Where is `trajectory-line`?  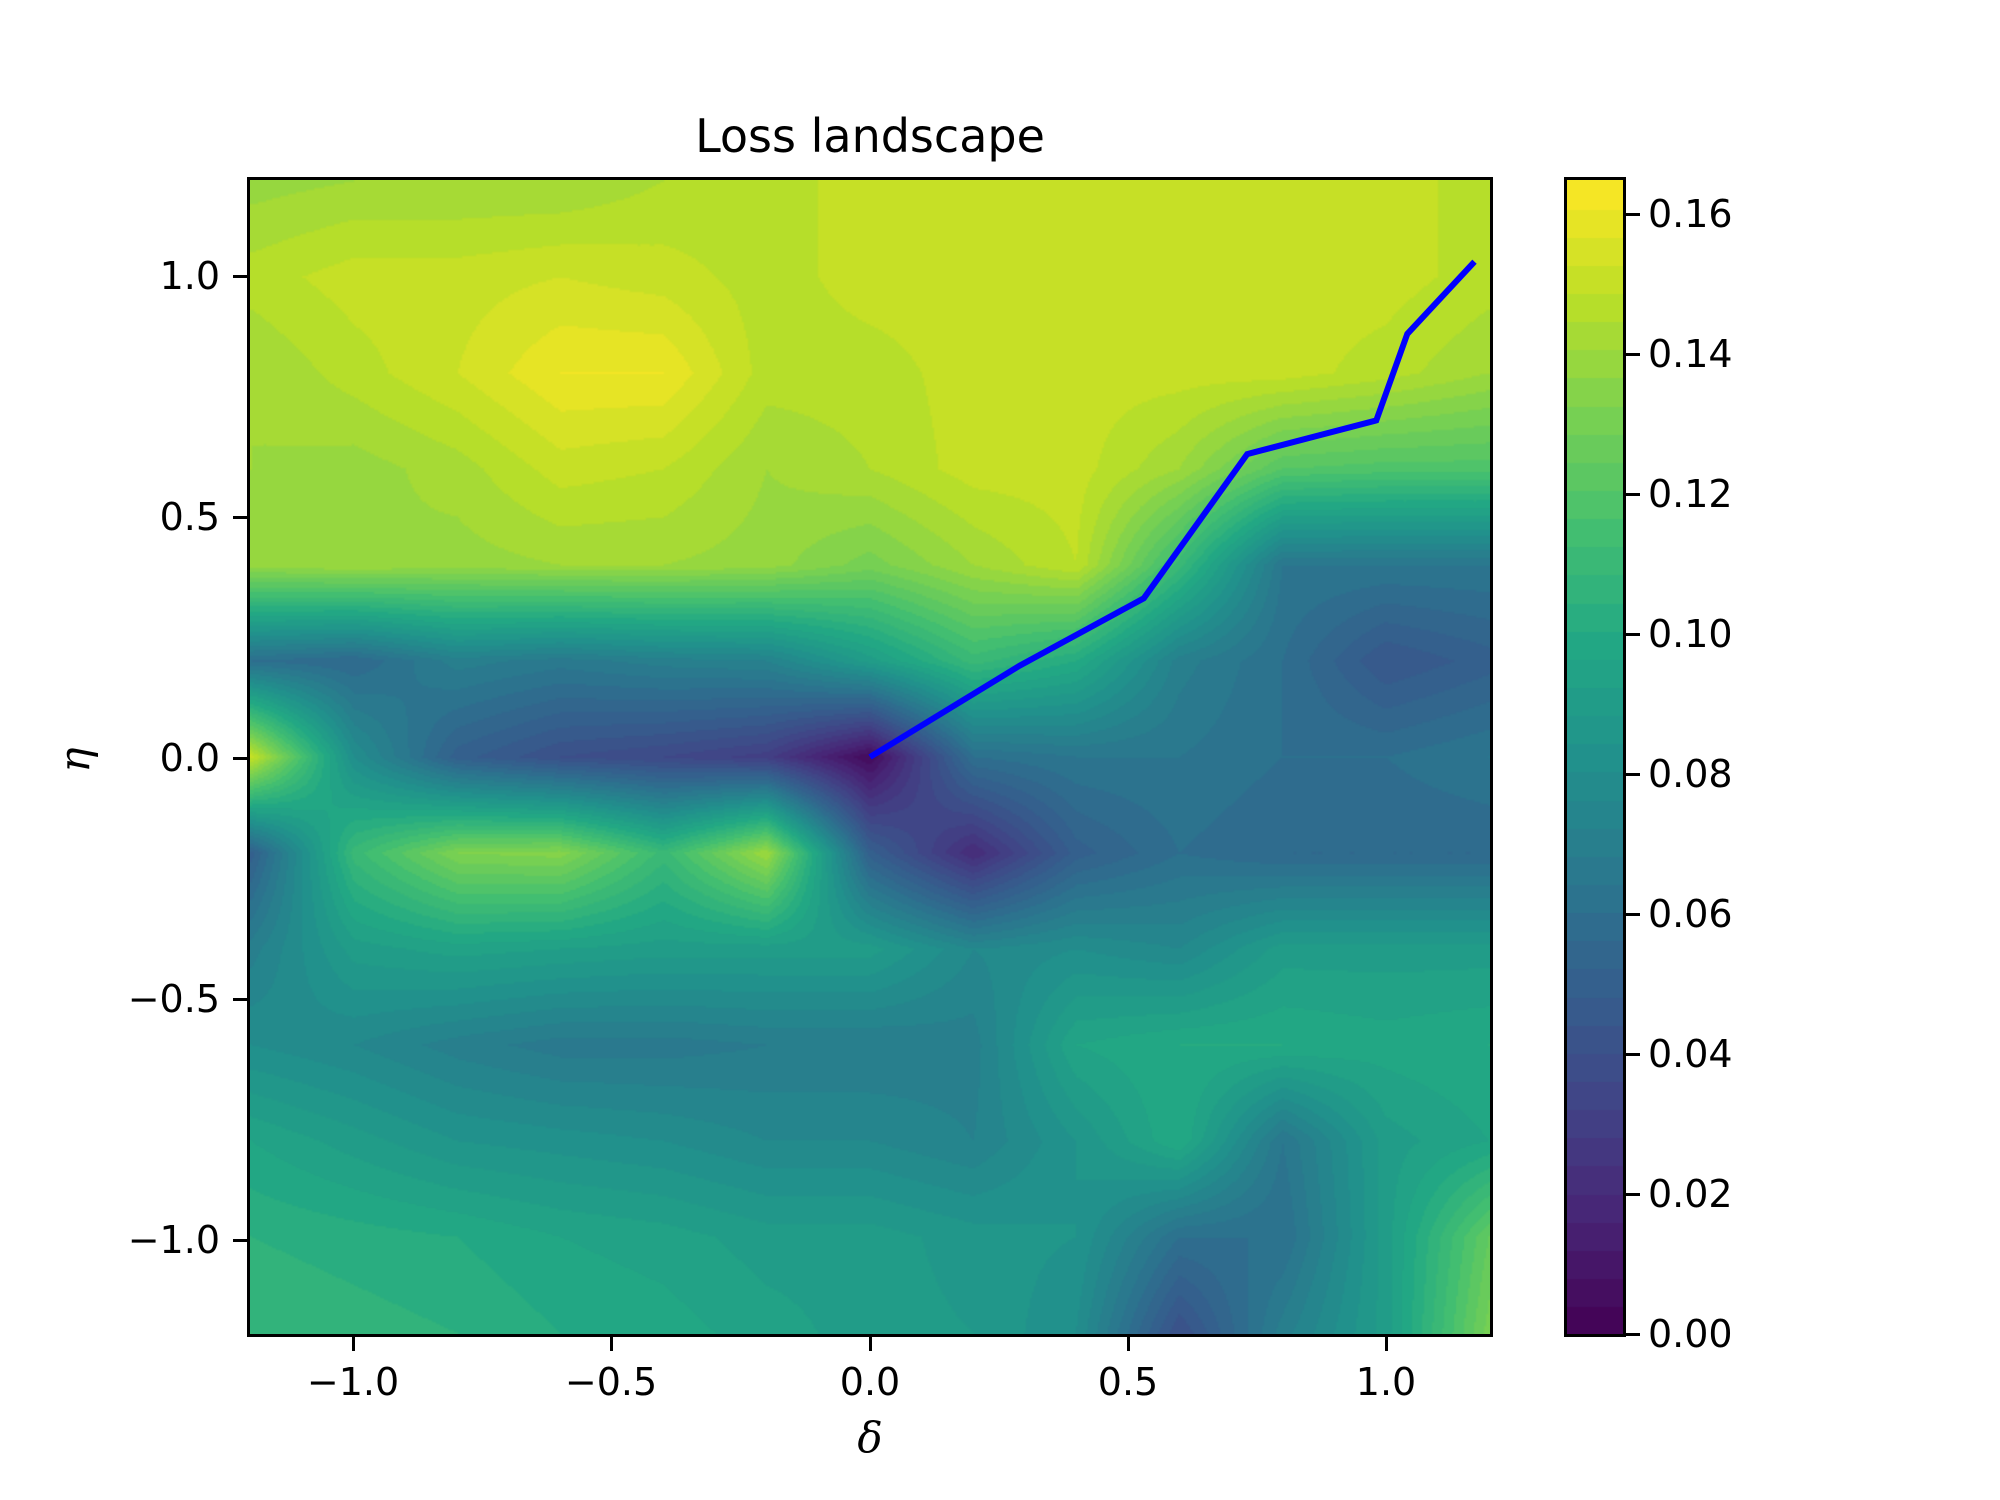 trajectory-line is located at coordinates (1172, 509).